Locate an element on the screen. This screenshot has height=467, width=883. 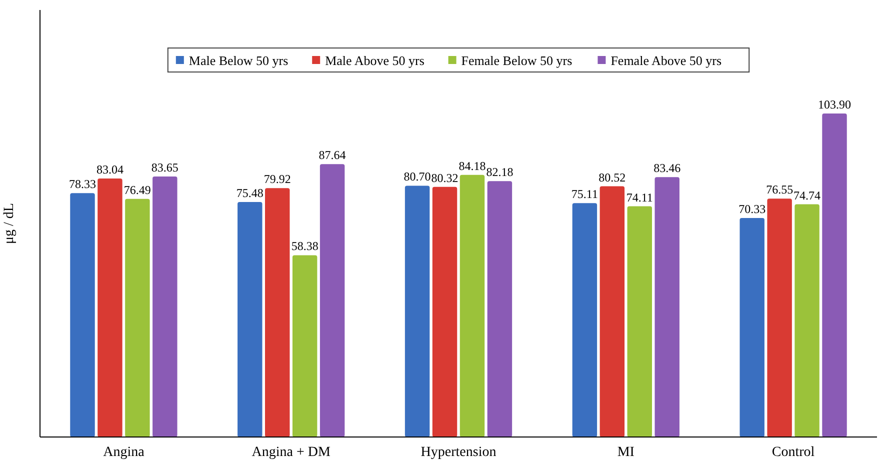
data-label: 83.65 is located at coordinates (164, 167).